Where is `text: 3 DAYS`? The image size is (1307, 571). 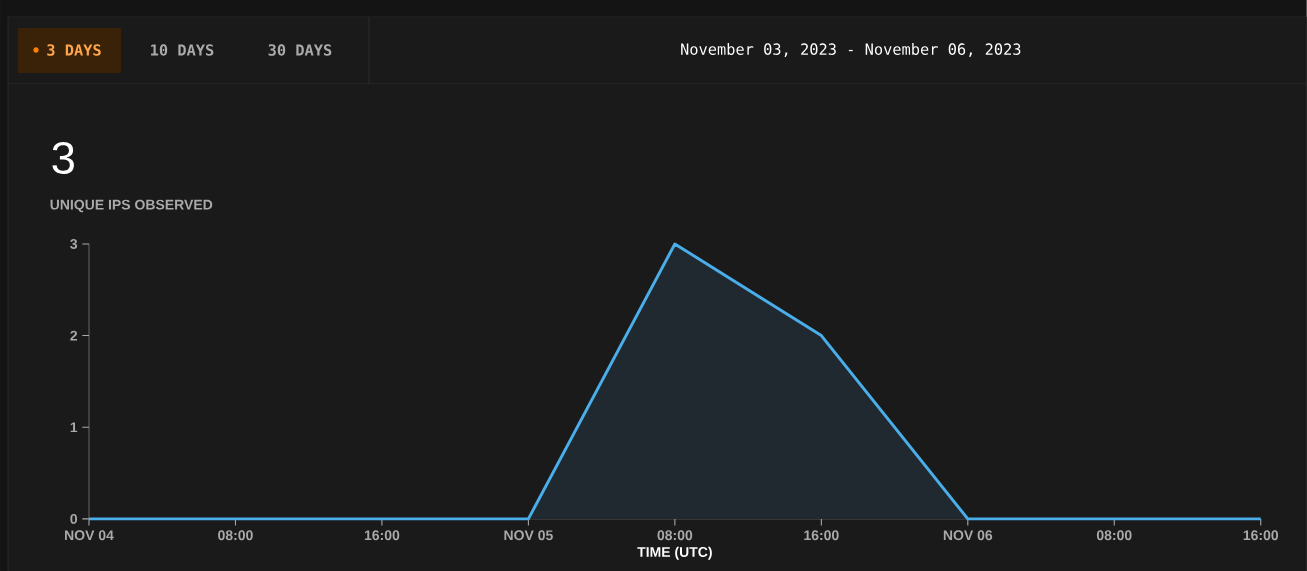
text: 3 DAYS is located at coordinates (74, 50).